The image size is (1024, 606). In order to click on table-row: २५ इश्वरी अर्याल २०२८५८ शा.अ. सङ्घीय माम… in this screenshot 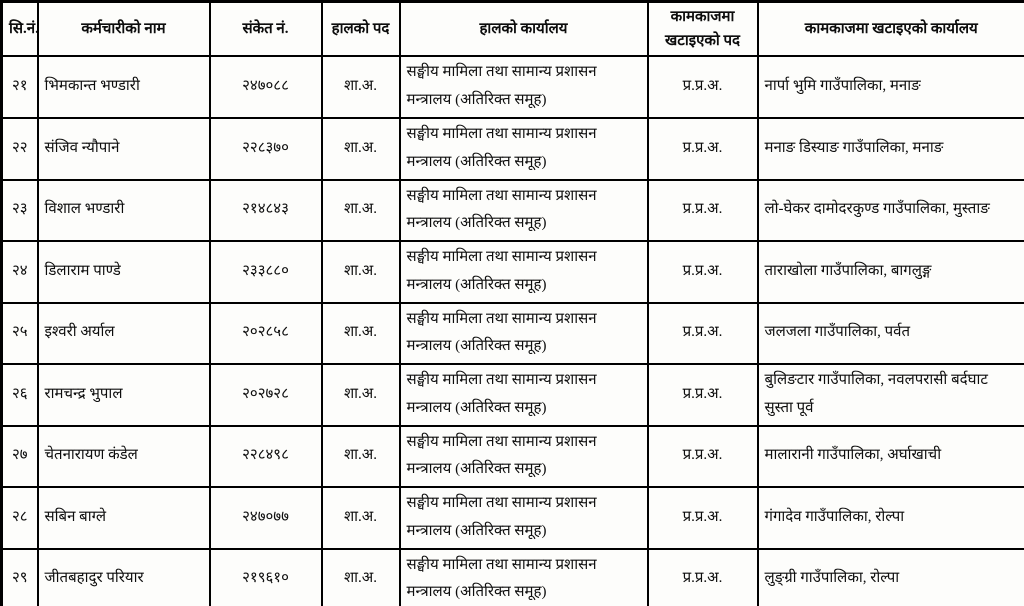, I will do `click(512, 333)`.